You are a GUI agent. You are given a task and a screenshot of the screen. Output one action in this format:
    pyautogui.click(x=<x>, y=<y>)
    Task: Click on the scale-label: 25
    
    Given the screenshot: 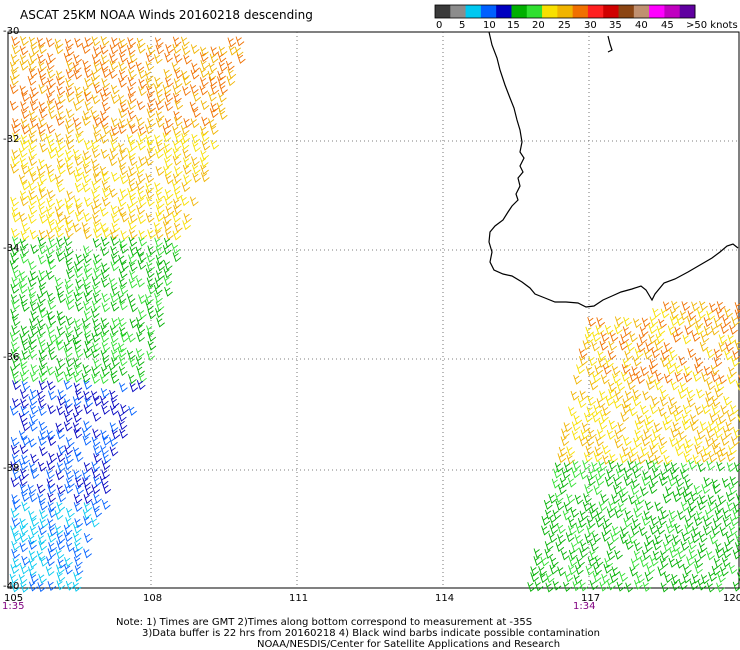 What is the action you would take?
    pyautogui.click(x=564, y=25)
    